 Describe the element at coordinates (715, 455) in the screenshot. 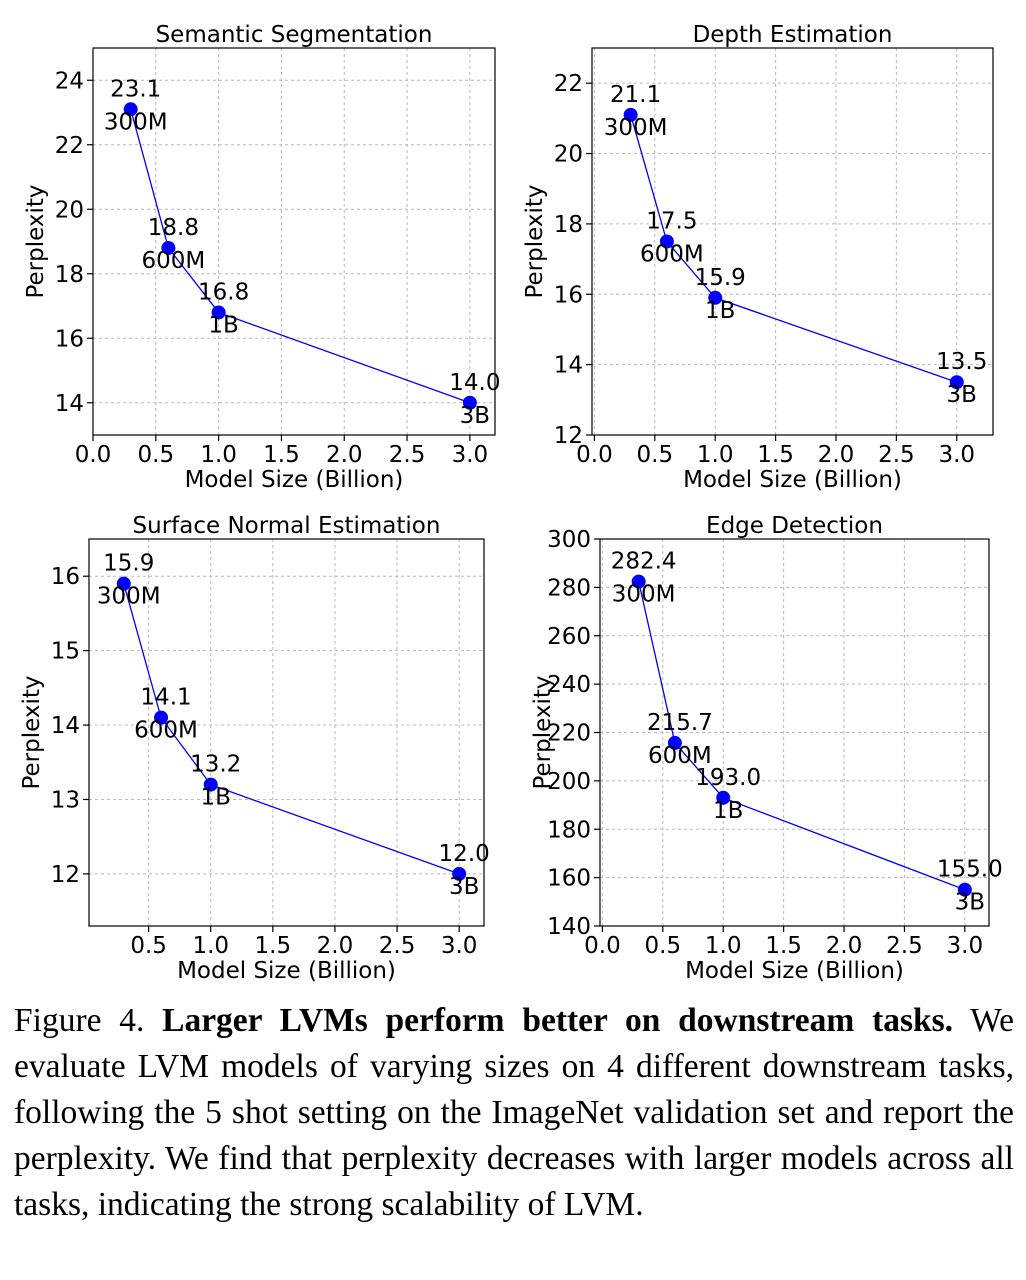

I see `chart-depth-estimation-x-tick-label: 1.0` at that location.